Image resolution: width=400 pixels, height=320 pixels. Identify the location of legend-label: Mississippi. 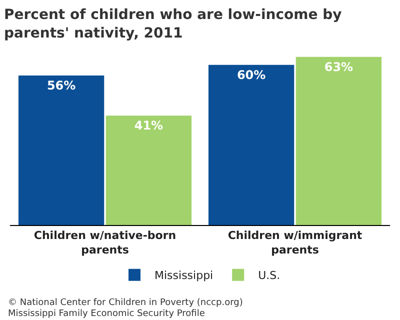
(184, 275).